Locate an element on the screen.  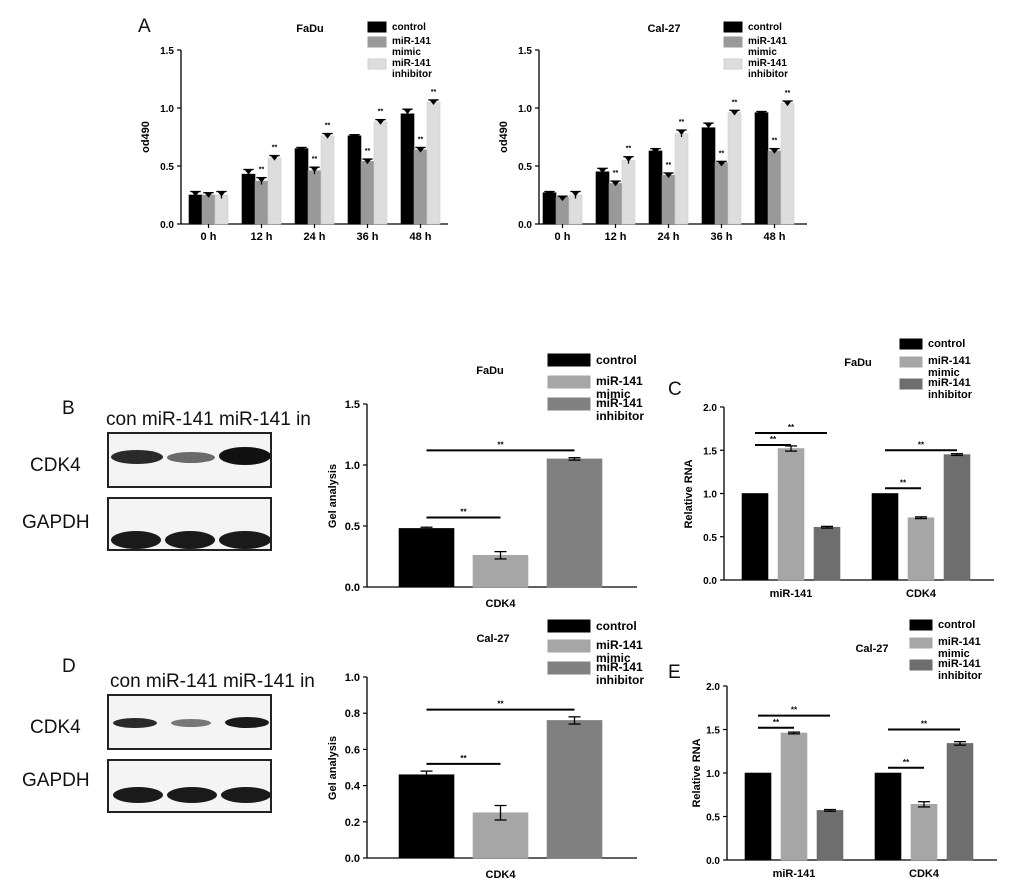
y-tick-label: 0.0 is located at coordinates (167, 225).